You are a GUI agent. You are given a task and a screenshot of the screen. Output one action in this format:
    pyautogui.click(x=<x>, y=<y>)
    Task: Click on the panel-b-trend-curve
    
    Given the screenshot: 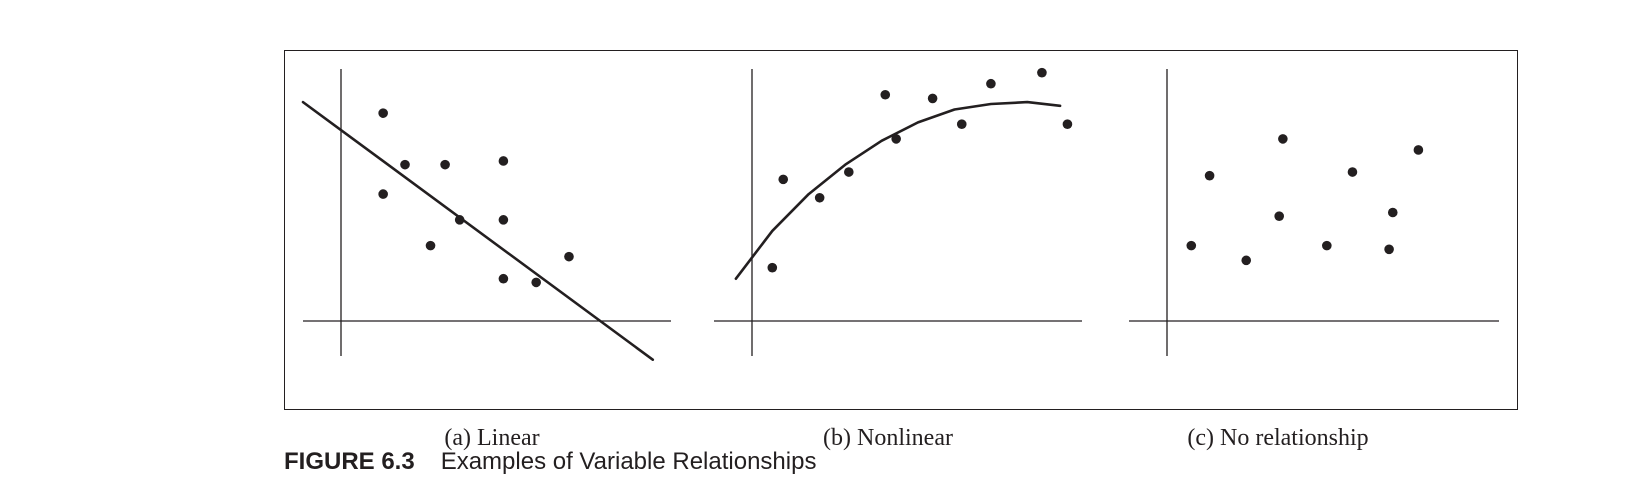 What is the action you would take?
    pyautogui.click(x=898, y=190)
    